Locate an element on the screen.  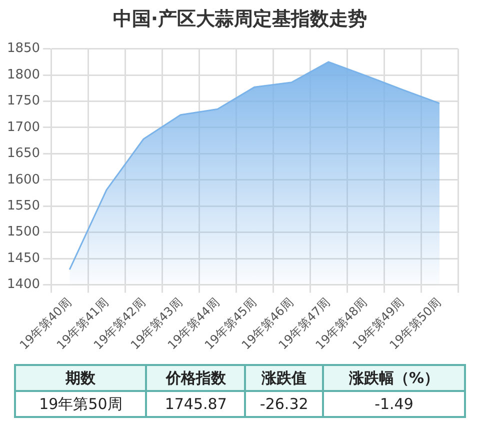
chart-title: 中国·产区大蒜周定基指数走势 is located at coordinates (240, 19).